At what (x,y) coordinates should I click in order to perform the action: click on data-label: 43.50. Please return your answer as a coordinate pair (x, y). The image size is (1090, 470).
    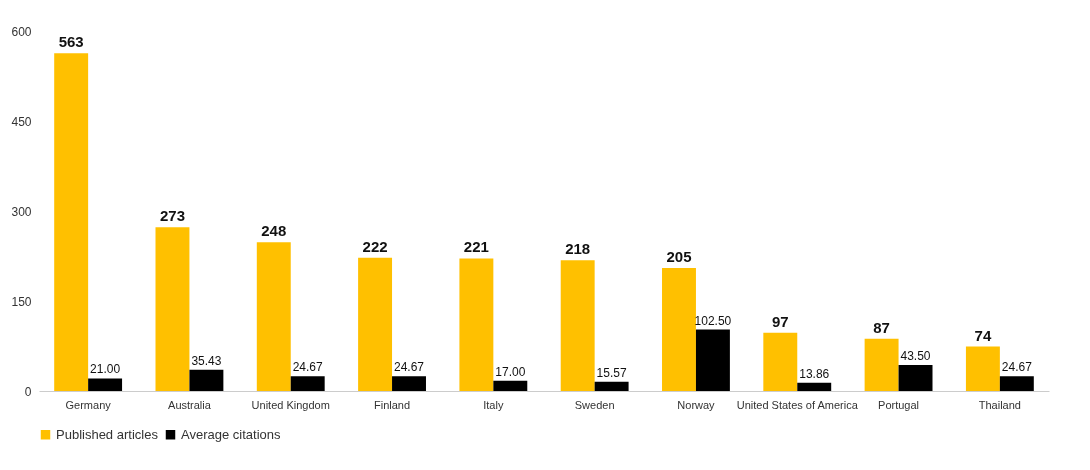
    Looking at the image, I should click on (915, 355).